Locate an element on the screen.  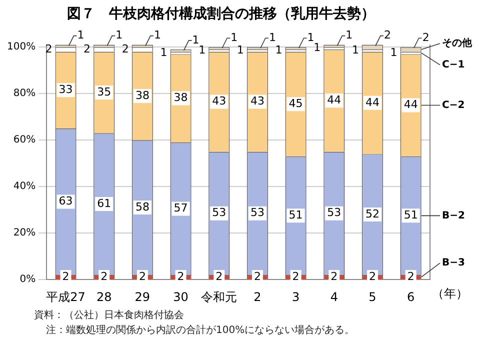
y-tick-label: 0% is located at coordinates (28, 280).